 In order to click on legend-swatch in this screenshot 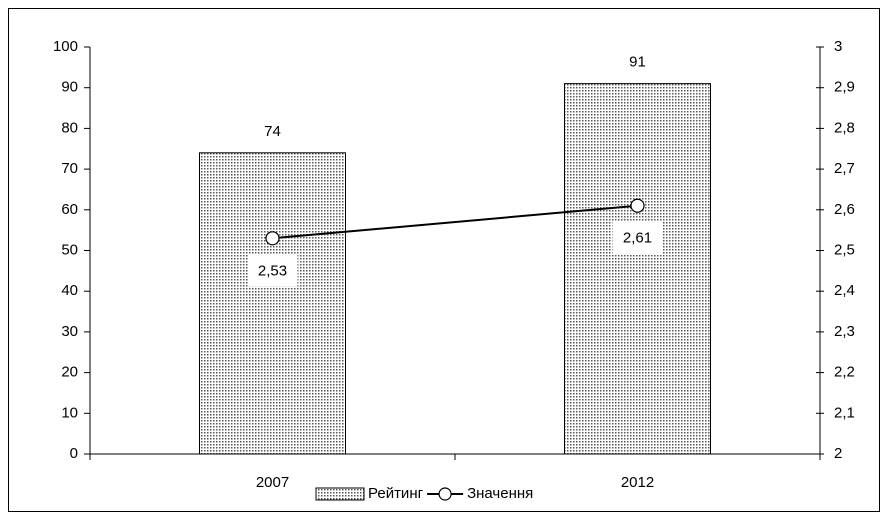, I will do `click(340, 494)`.